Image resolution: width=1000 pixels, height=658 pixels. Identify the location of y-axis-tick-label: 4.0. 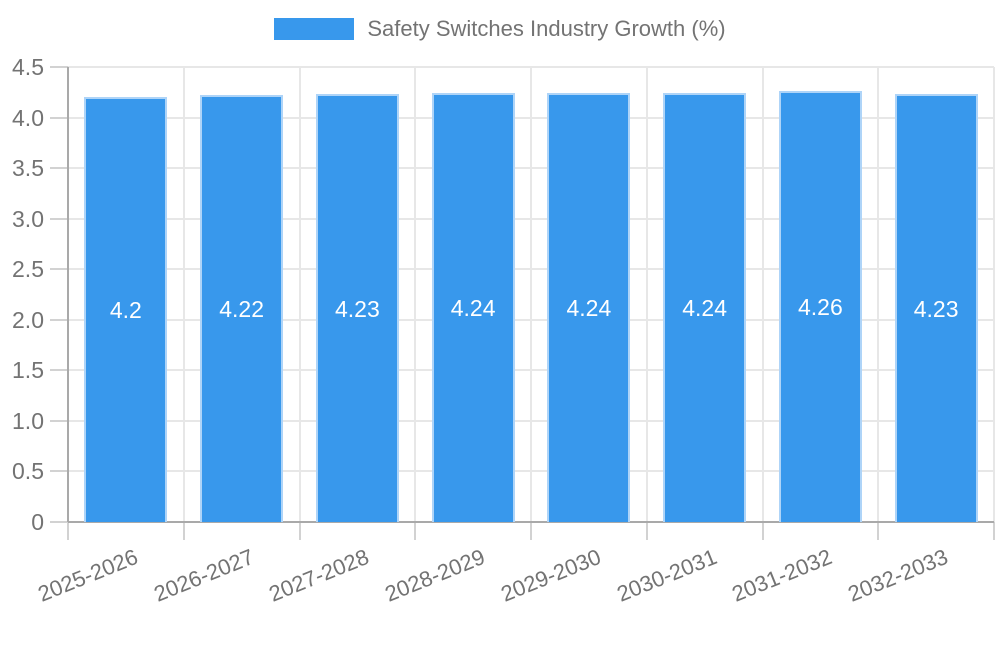
(28, 117).